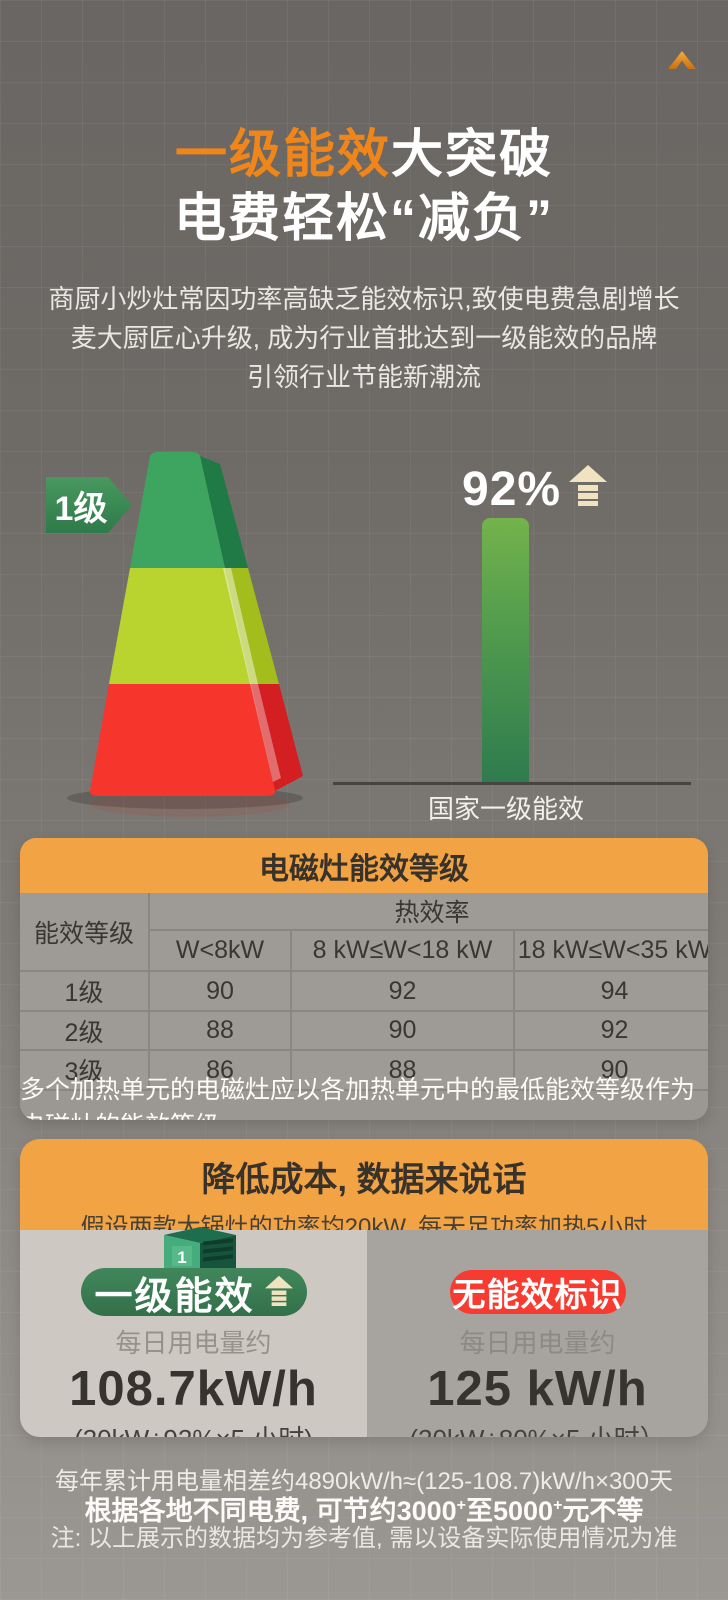 The width and height of the screenshot is (728, 1600). What do you see at coordinates (181, 1257) in the screenshot?
I see `svg-text: 1` at bounding box center [181, 1257].